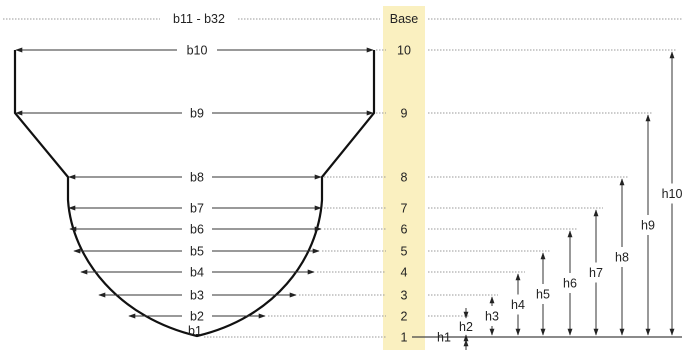  I want to click on width-label-9: b9, so click(197, 114).